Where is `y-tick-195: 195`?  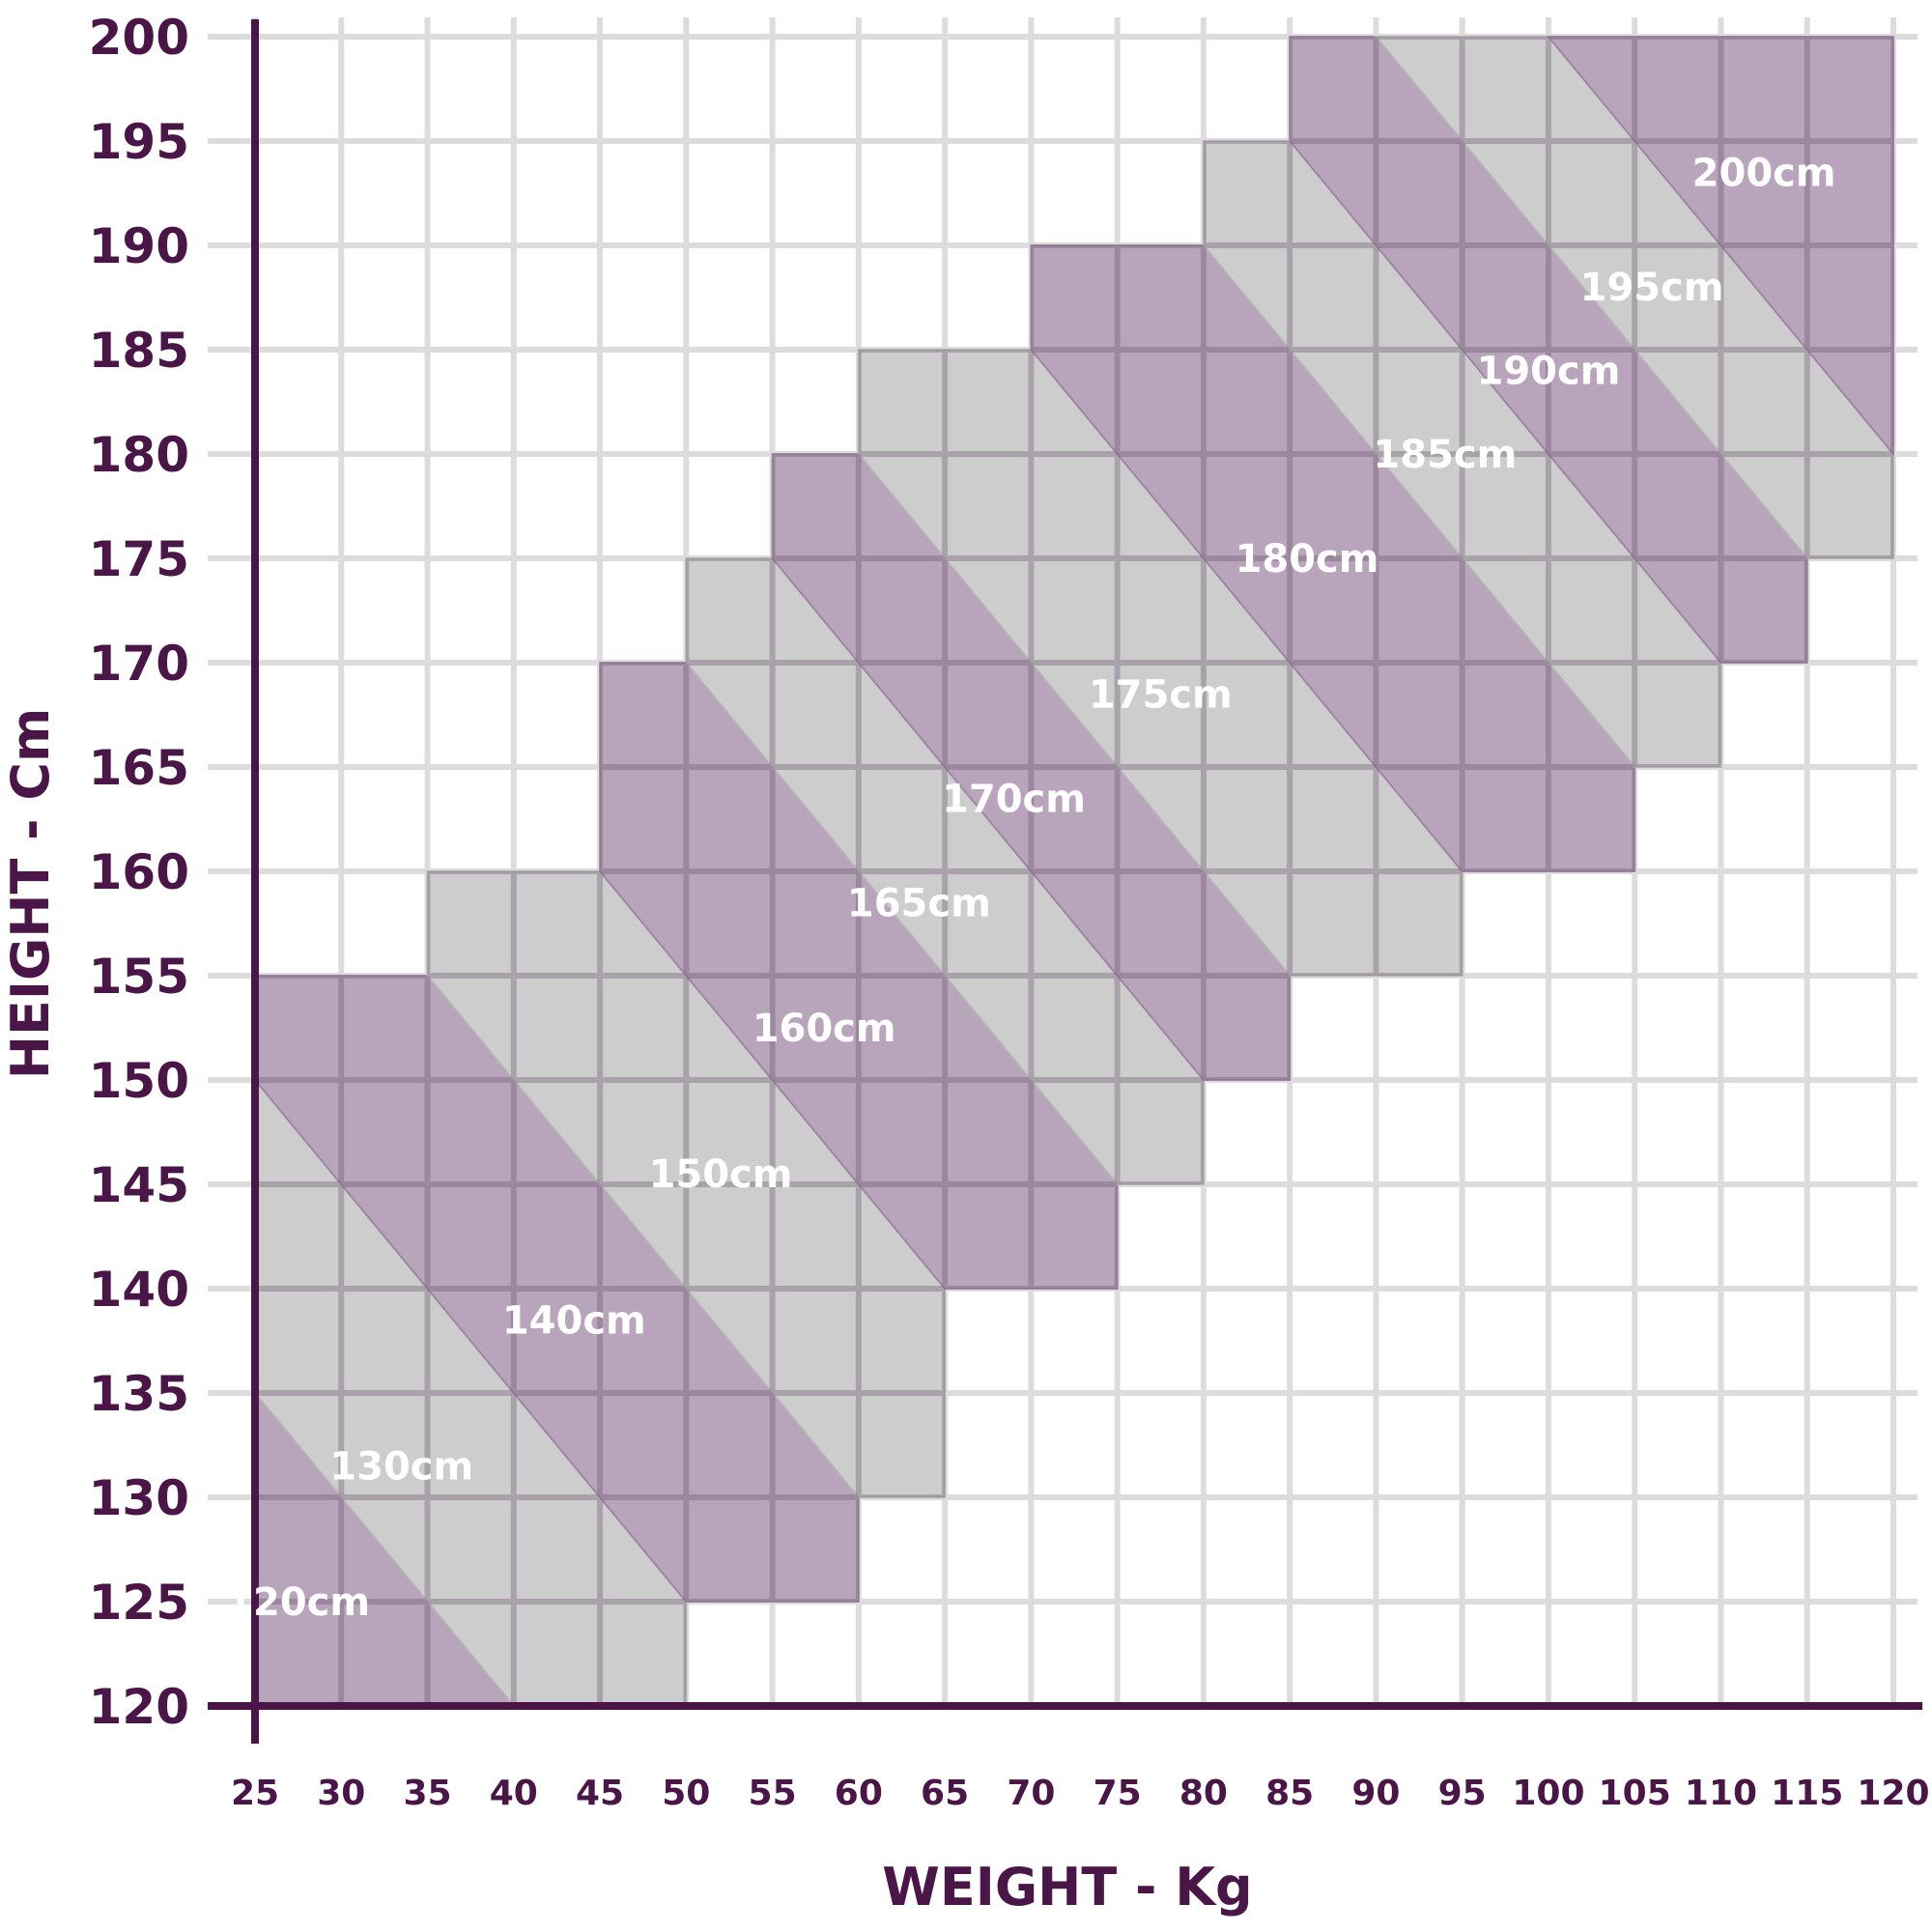 y-tick-195: 195 is located at coordinates (139, 142).